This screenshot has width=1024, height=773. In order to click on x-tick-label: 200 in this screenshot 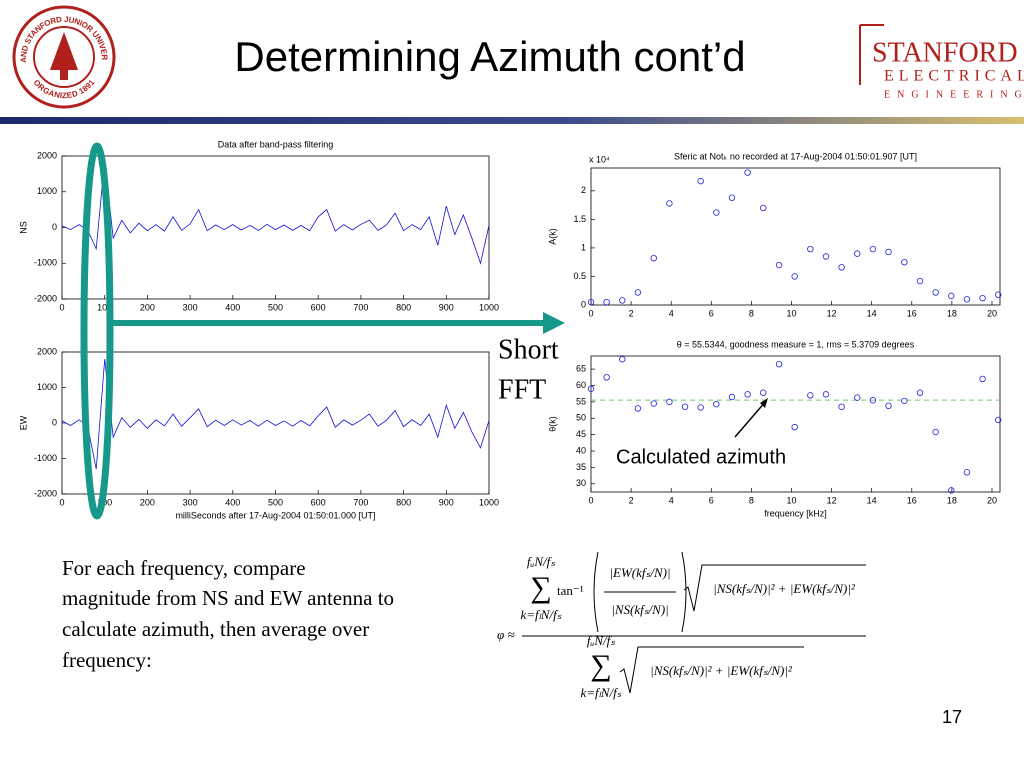, I will do `click(147, 502)`.